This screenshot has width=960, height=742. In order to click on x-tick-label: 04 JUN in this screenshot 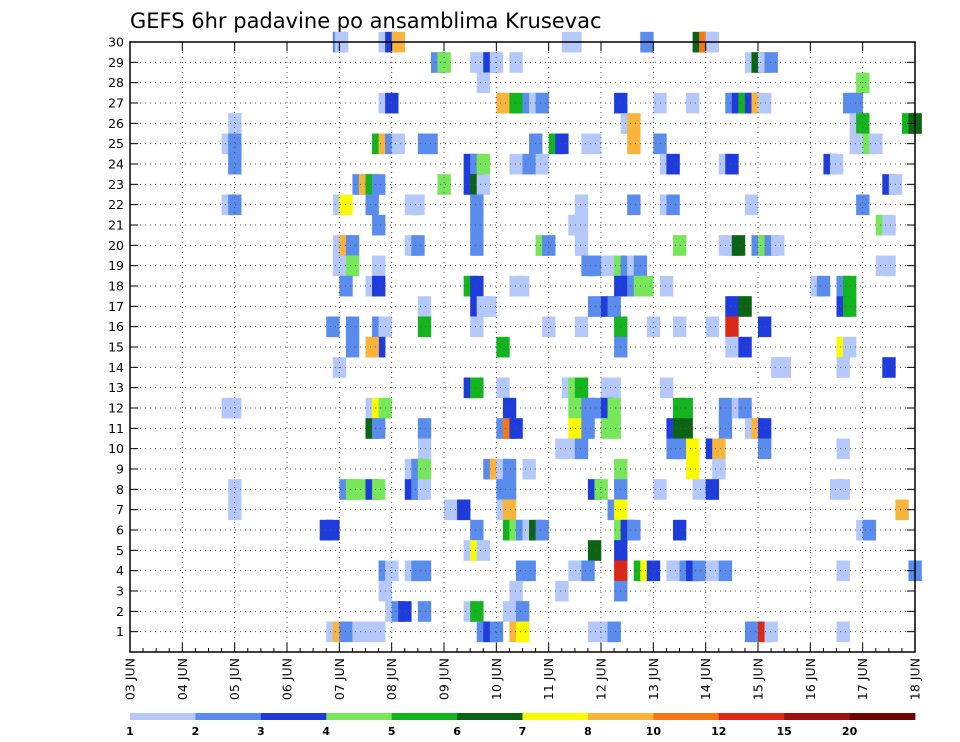, I will do `click(182, 679)`.